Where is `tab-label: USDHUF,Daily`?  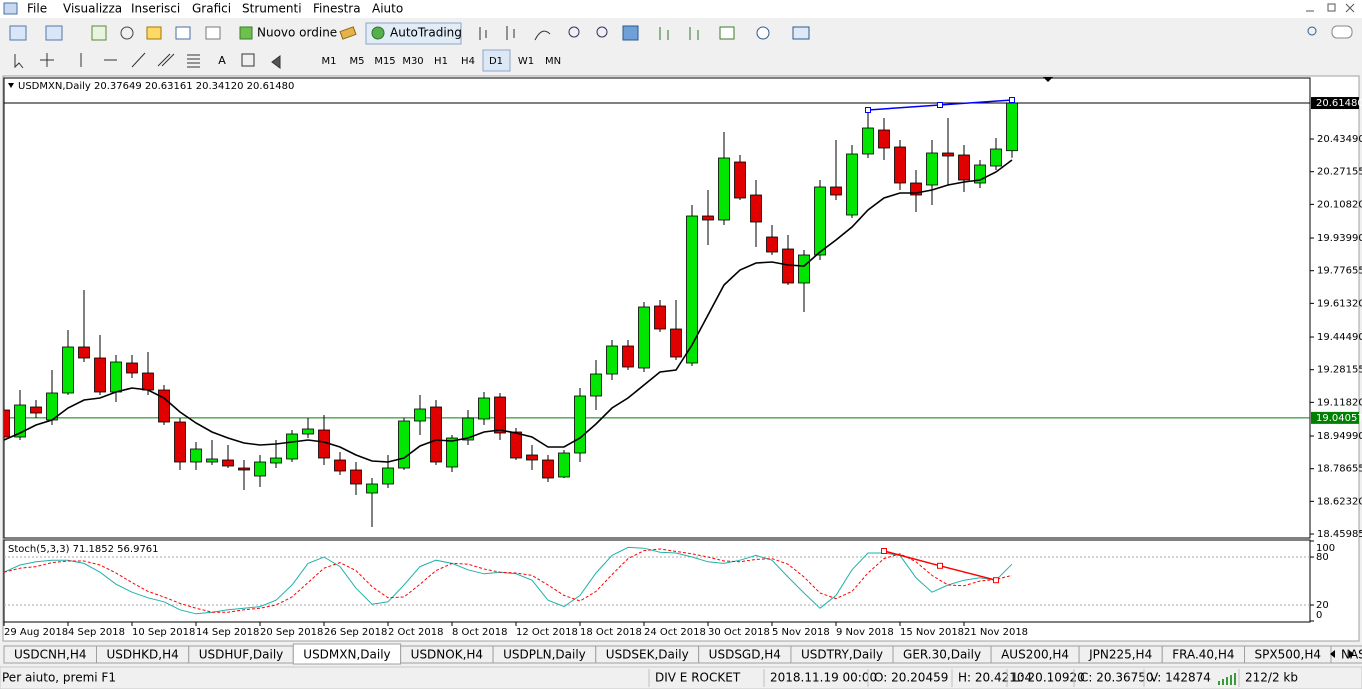 tab-label: USDHUF,Daily is located at coordinates (241, 655).